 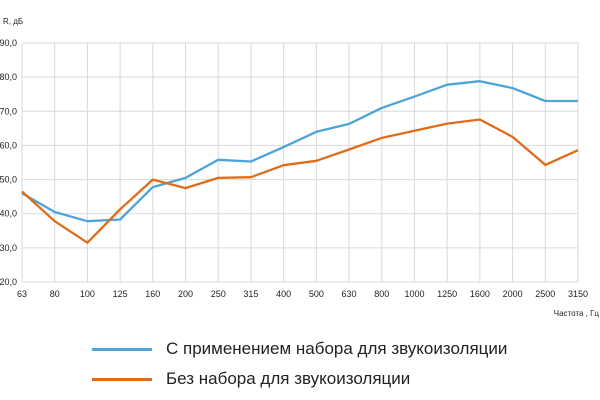 I want to click on y-tick-label: 30,0, so click(x=8, y=248).